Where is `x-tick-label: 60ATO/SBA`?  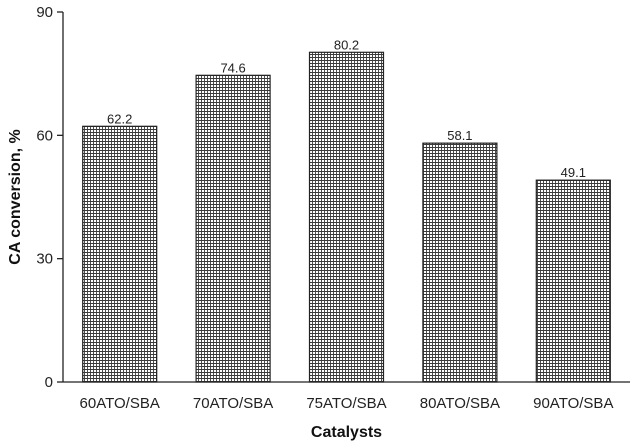
x-tick-label: 60ATO/SBA is located at coordinates (120, 403).